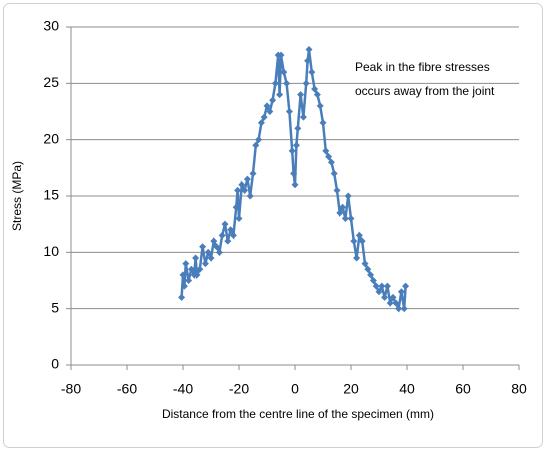 This screenshot has width=547, height=458. What do you see at coordinates (239, 389) in the screenshot?
I see `x-tick-label: -20` at bounding box center [239, 389].